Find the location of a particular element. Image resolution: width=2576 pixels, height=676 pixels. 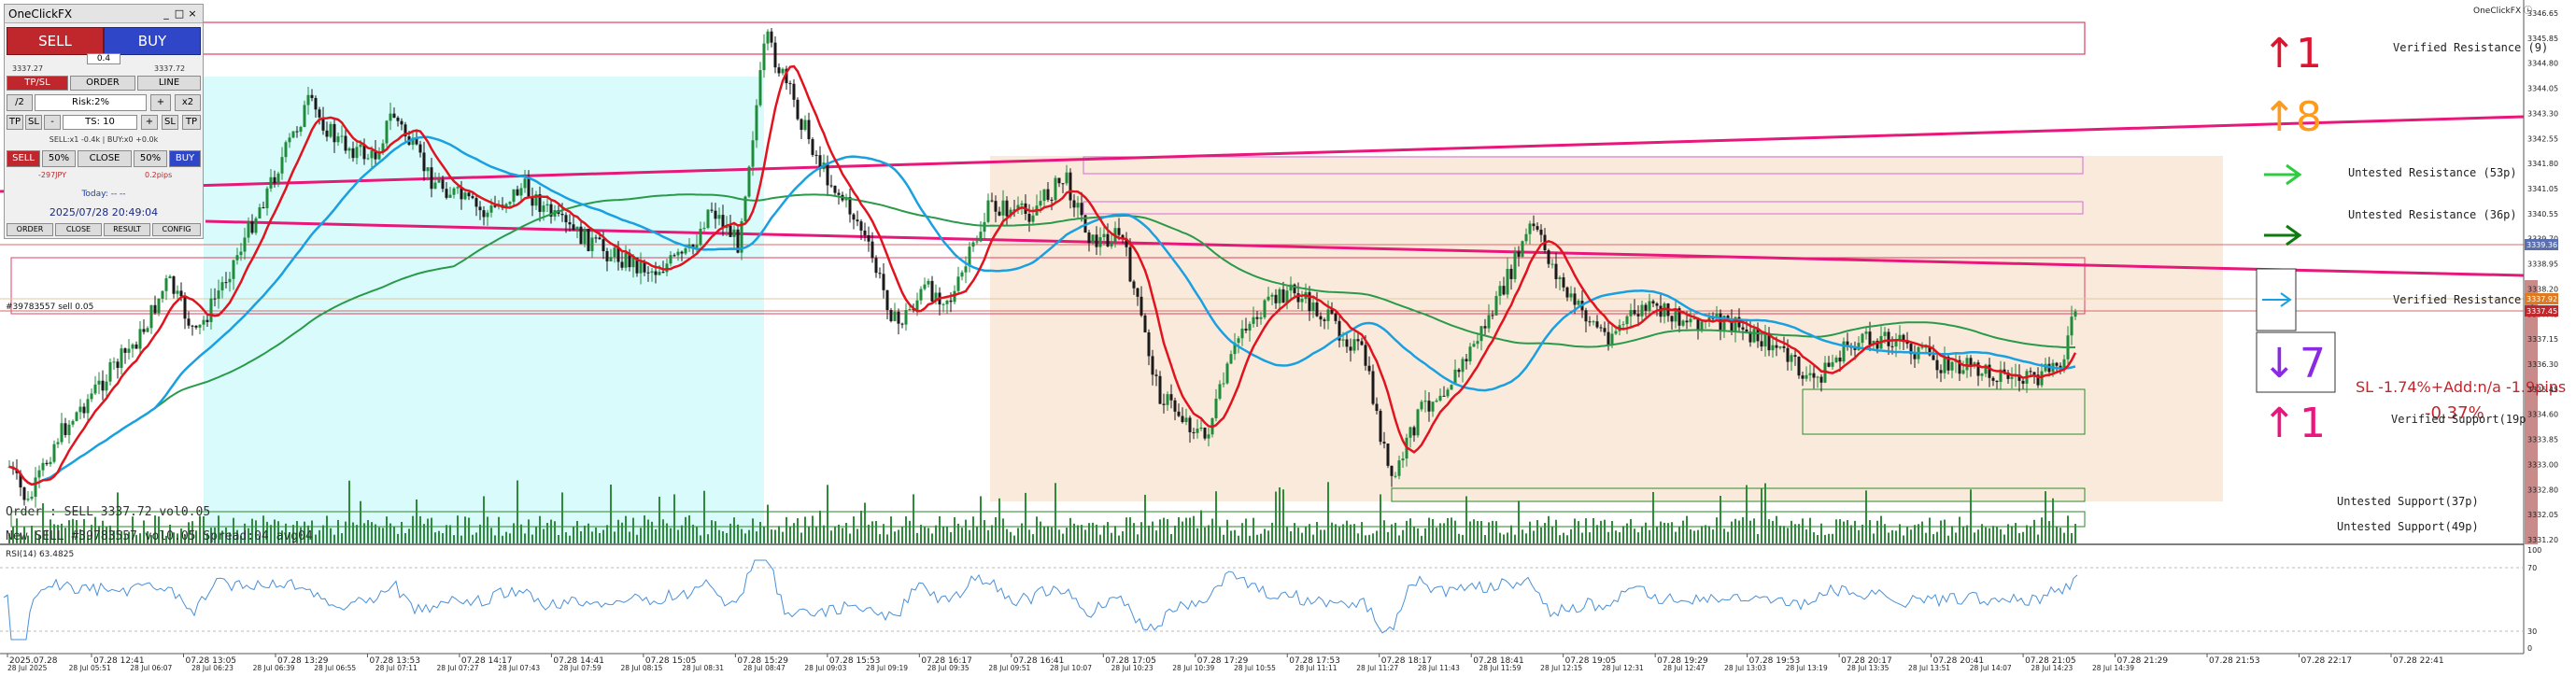

buy-button: BUY is located at coordinates (152, 41).